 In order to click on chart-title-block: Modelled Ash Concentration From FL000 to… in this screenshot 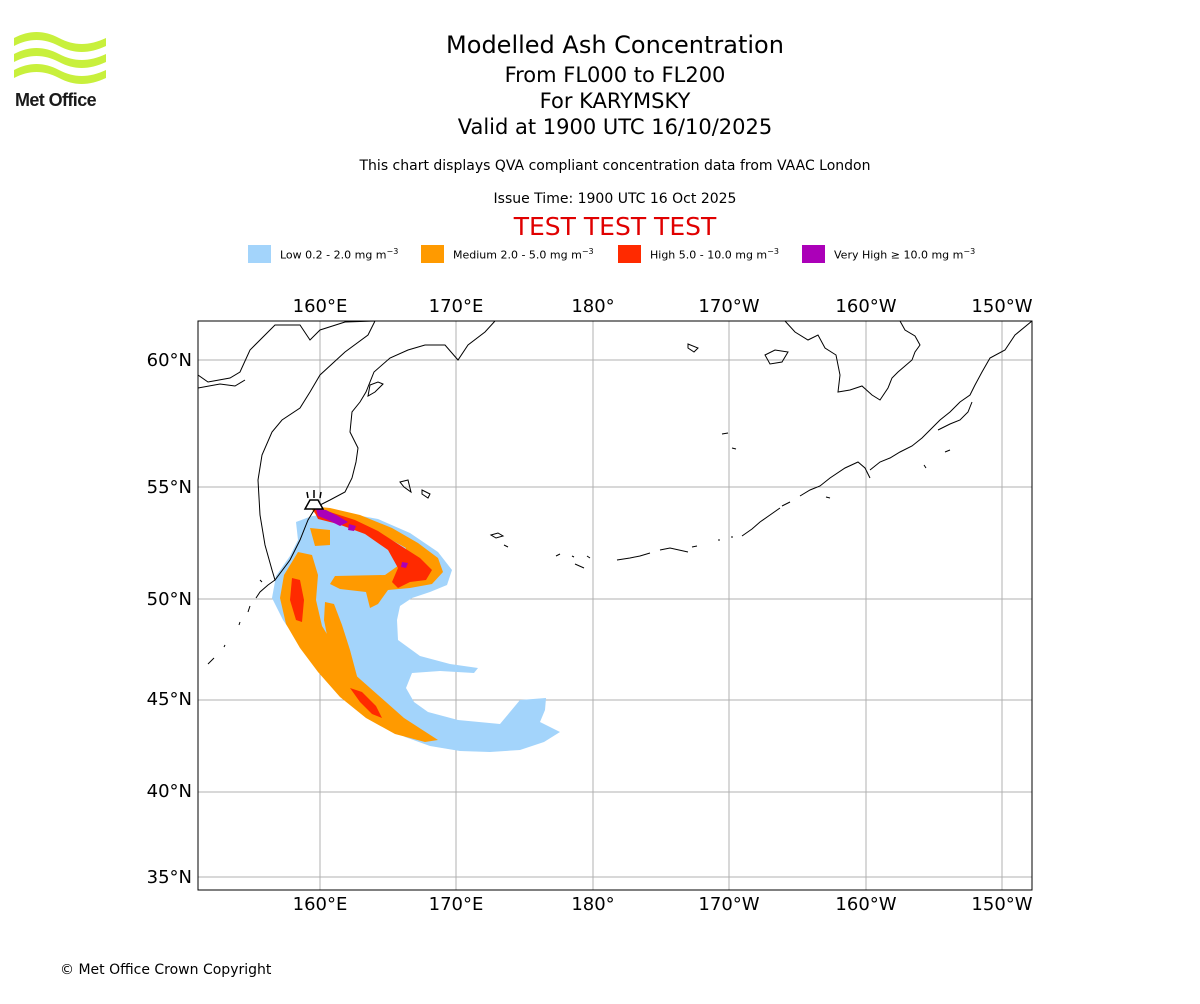, I will do `click(600, 84)`.